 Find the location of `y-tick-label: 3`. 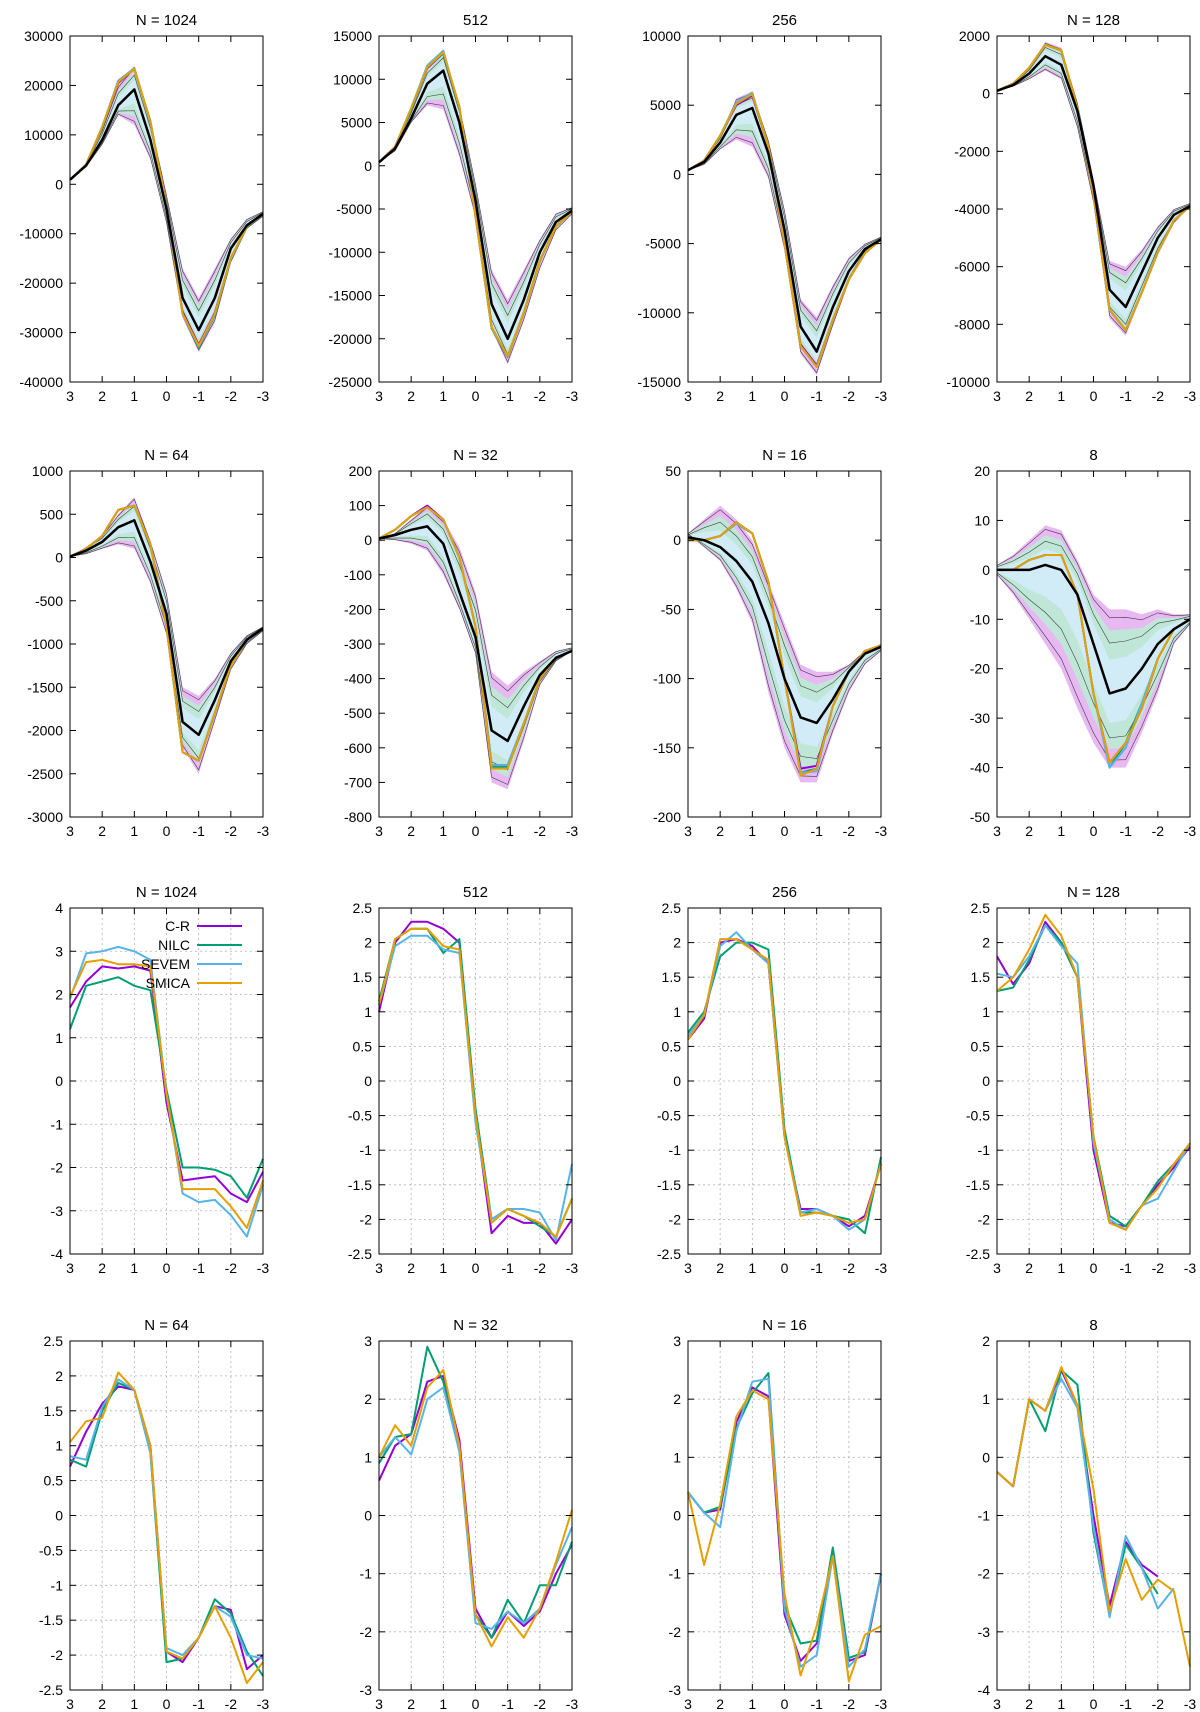

y-tick-label: 3 is located at coordinates (368, 1341).